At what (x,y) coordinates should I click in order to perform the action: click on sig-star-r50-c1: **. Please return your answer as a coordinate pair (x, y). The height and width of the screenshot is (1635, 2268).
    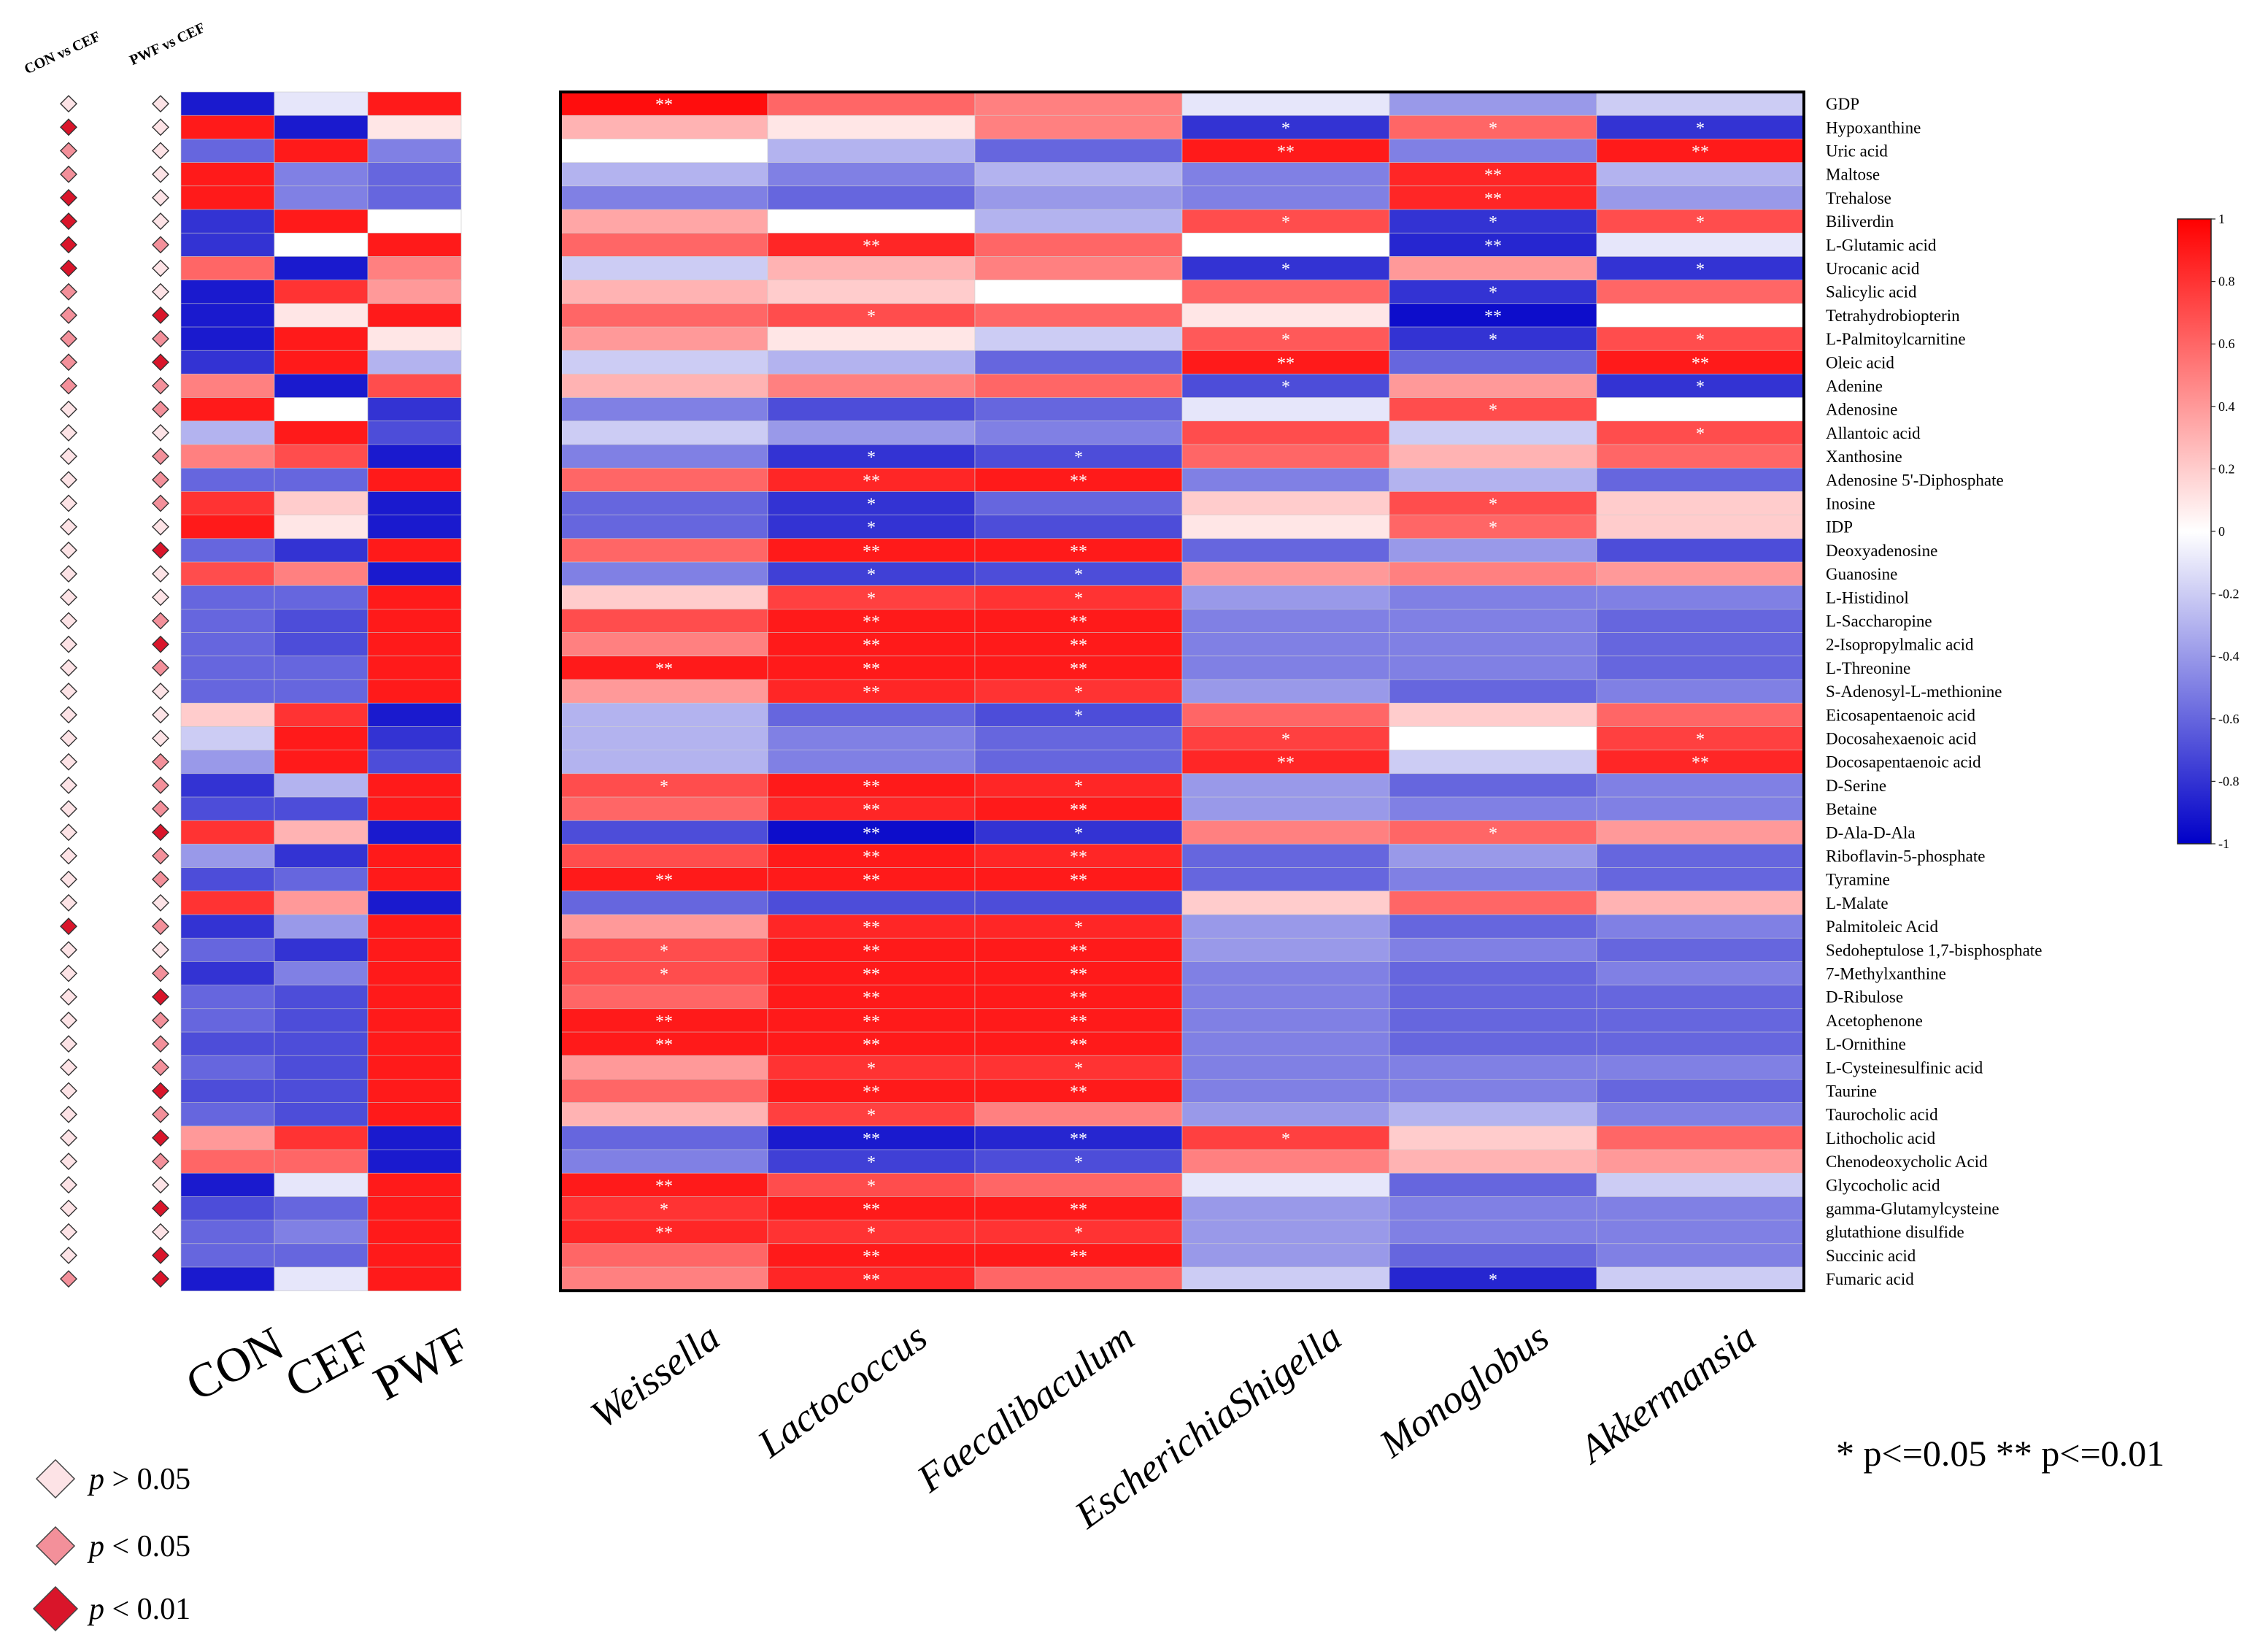
    Looking at the image, I should click on (871, 1280).